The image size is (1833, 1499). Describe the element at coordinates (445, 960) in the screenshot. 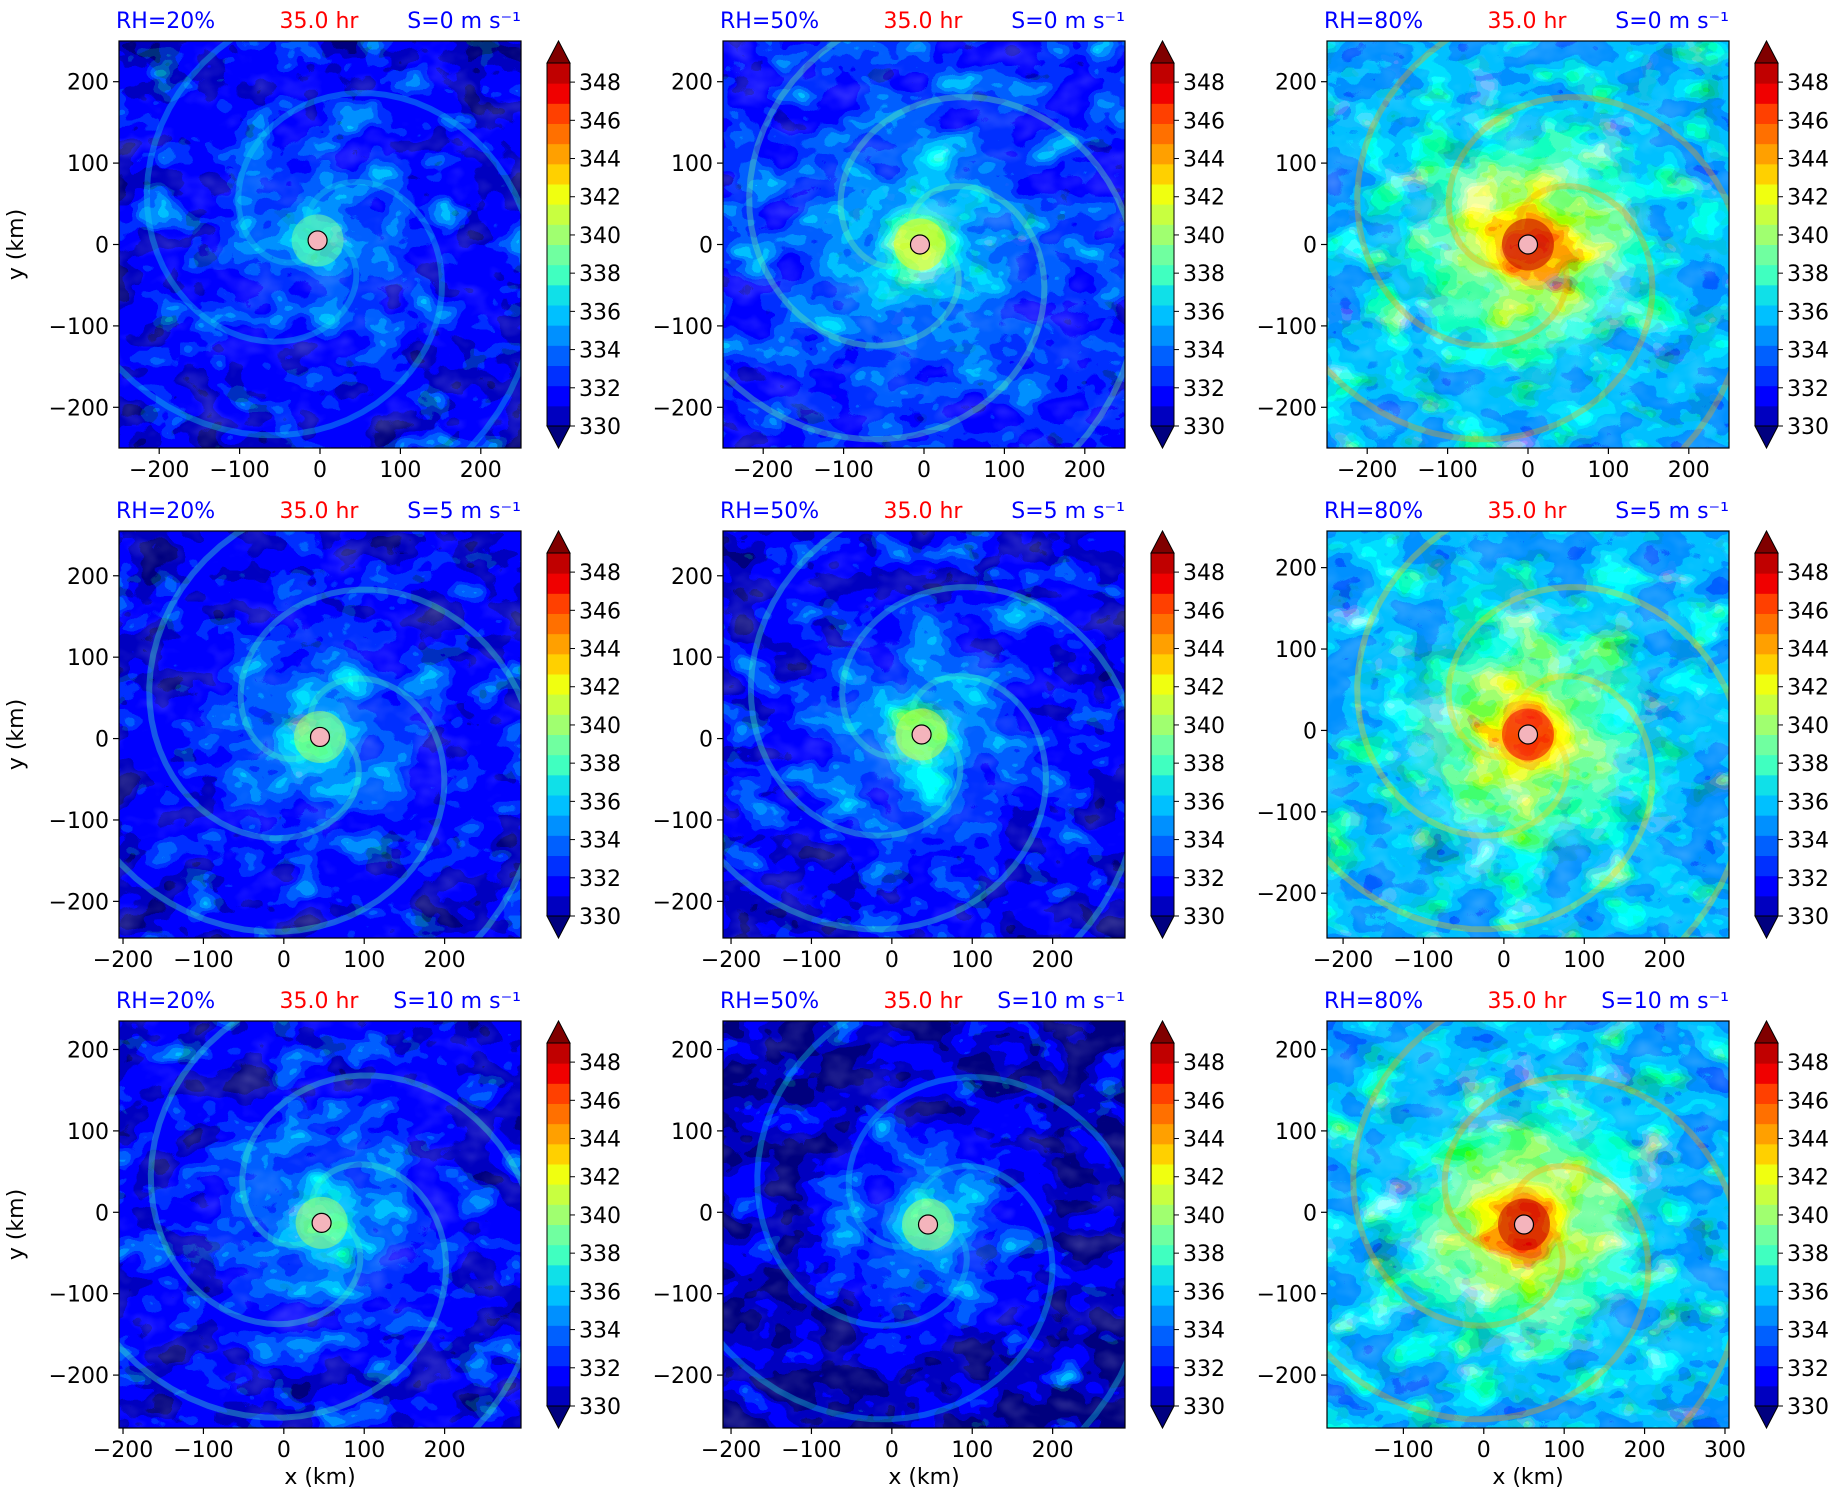

I see `x-tick-label: 200` at that location.